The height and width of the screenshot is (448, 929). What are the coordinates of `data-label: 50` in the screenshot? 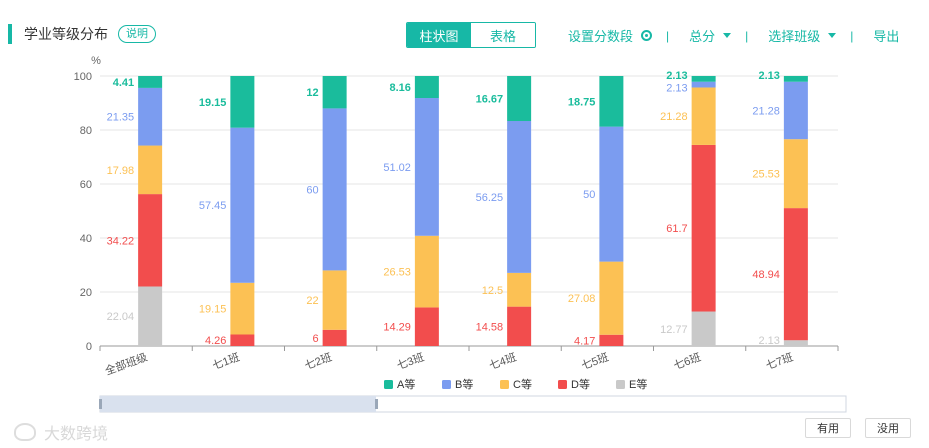 It's located at (589, 195).